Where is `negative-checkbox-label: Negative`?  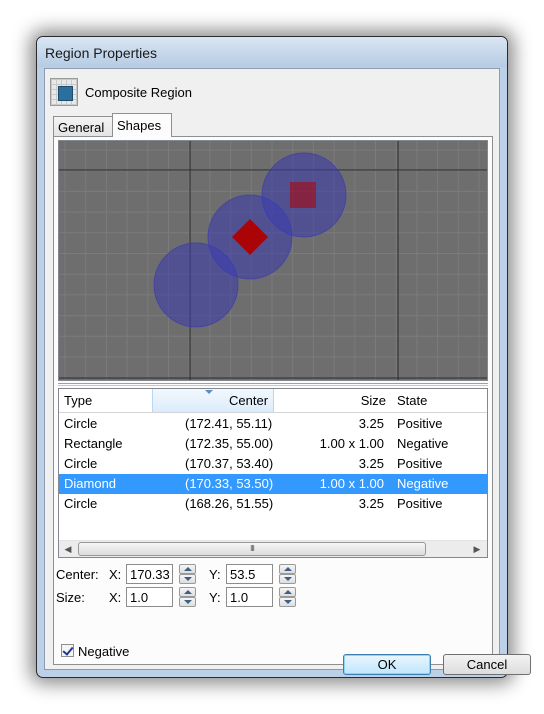
negative-checkbox-label: Negative is located at coordinates (104, 651).